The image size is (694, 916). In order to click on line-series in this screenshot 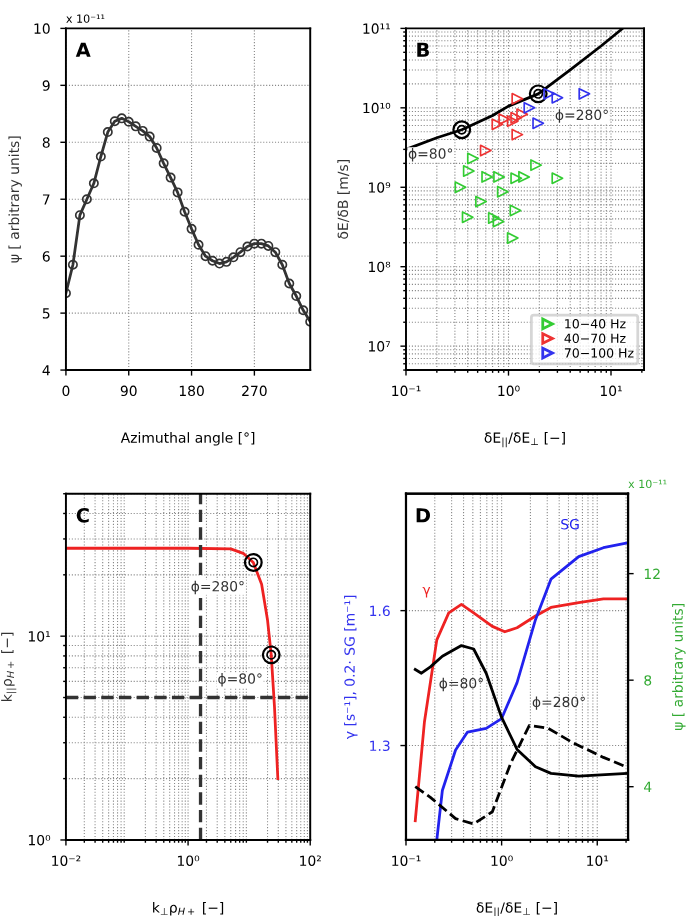, I will do `click(188, 220)`.